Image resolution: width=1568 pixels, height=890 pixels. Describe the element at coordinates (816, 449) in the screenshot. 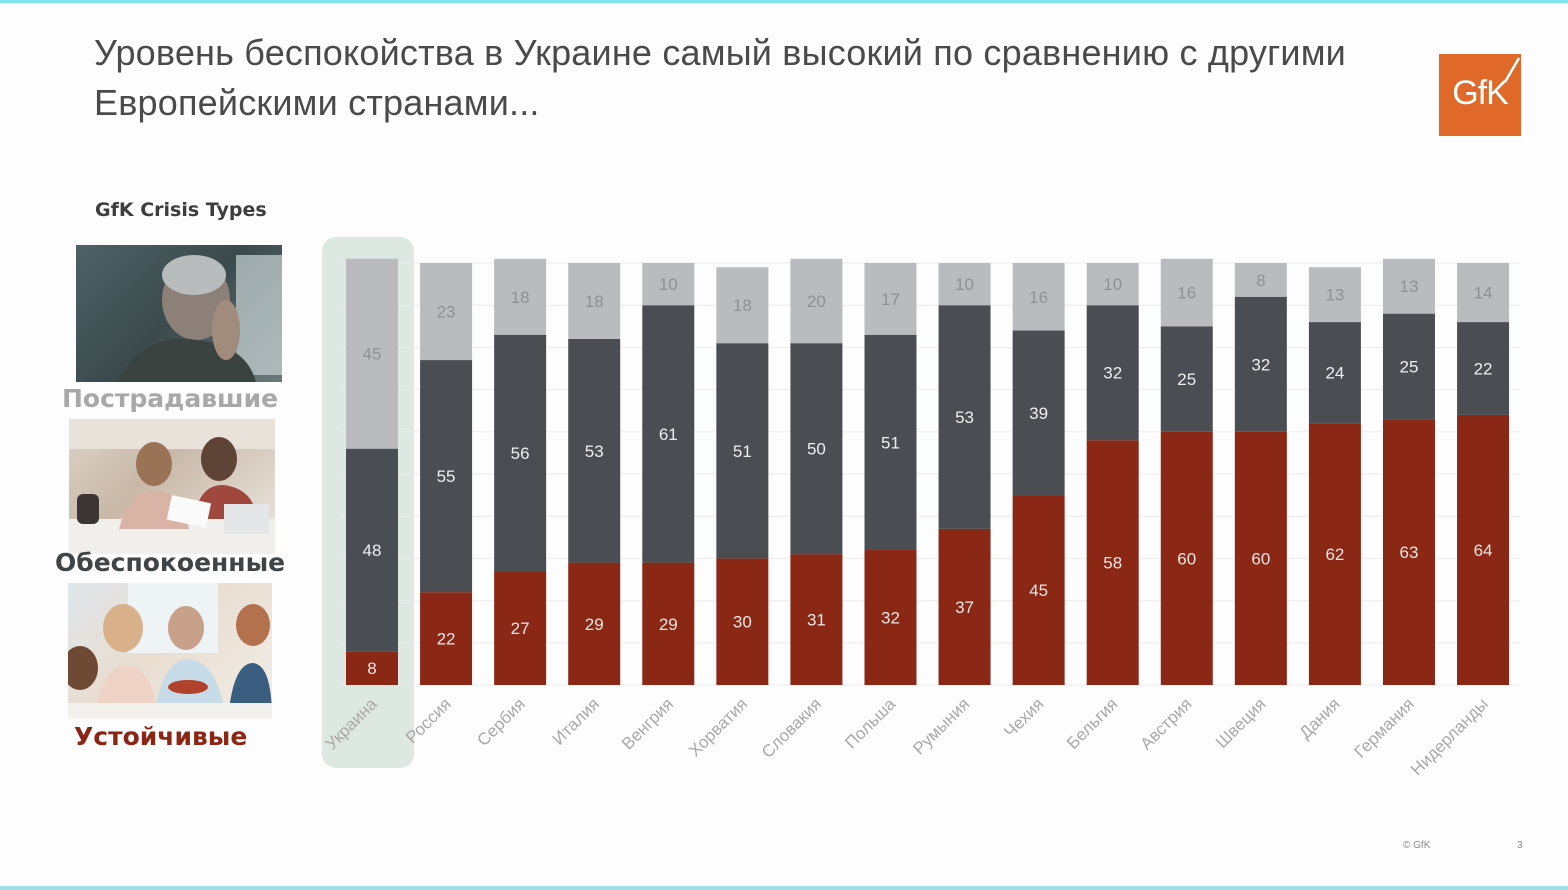

I see `data-label: 50` at that location.